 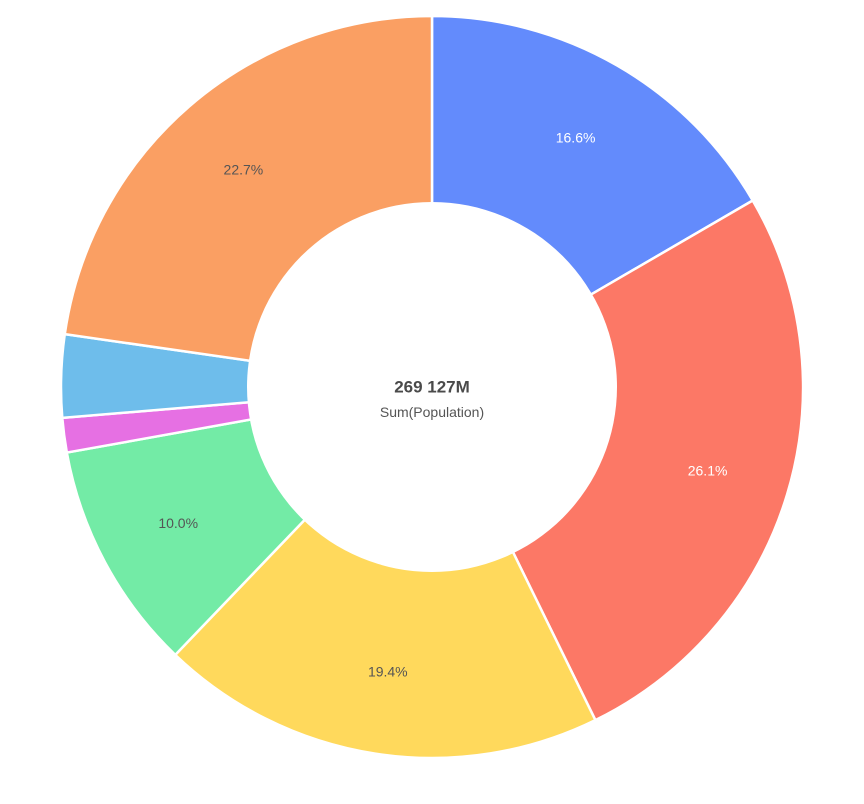 What do you see at coordinates (432, 412) in the screenshot?
I see `center-caption: Sum(Population)` at bounding box center [432, 412].